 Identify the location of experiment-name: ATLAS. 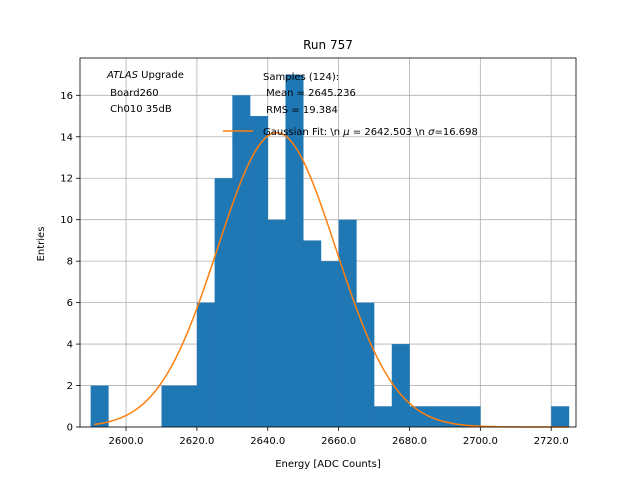
(122, 75).